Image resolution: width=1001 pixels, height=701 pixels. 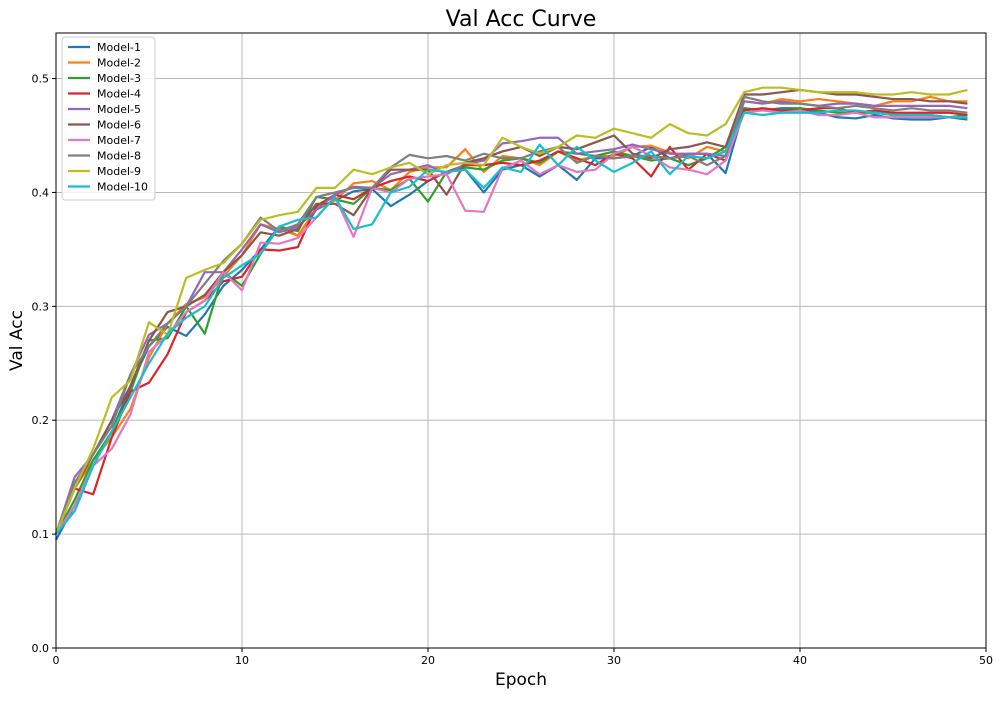 I want to click on x-tick-label: 40, so click(x=800, y=660).